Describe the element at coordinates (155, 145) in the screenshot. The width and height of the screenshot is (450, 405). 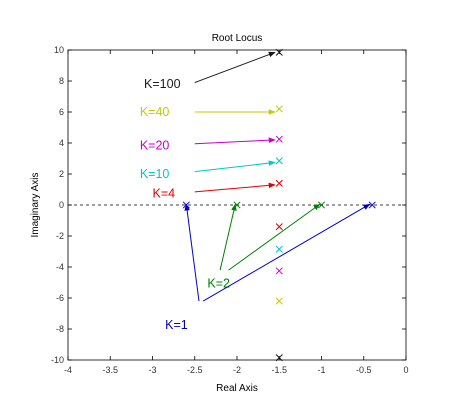
I see `gain-label: K=20` at that location.